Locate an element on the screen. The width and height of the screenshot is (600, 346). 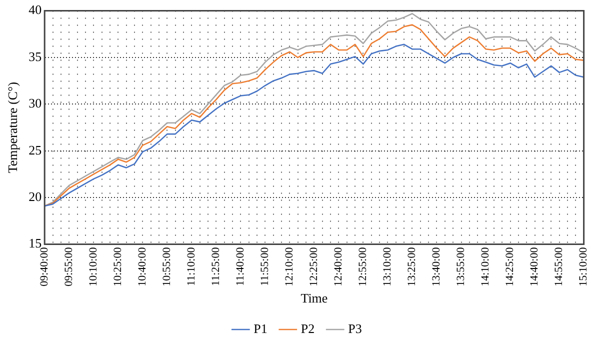
x-tick-label: 12:25:00 is located at coordinates (314, 266).